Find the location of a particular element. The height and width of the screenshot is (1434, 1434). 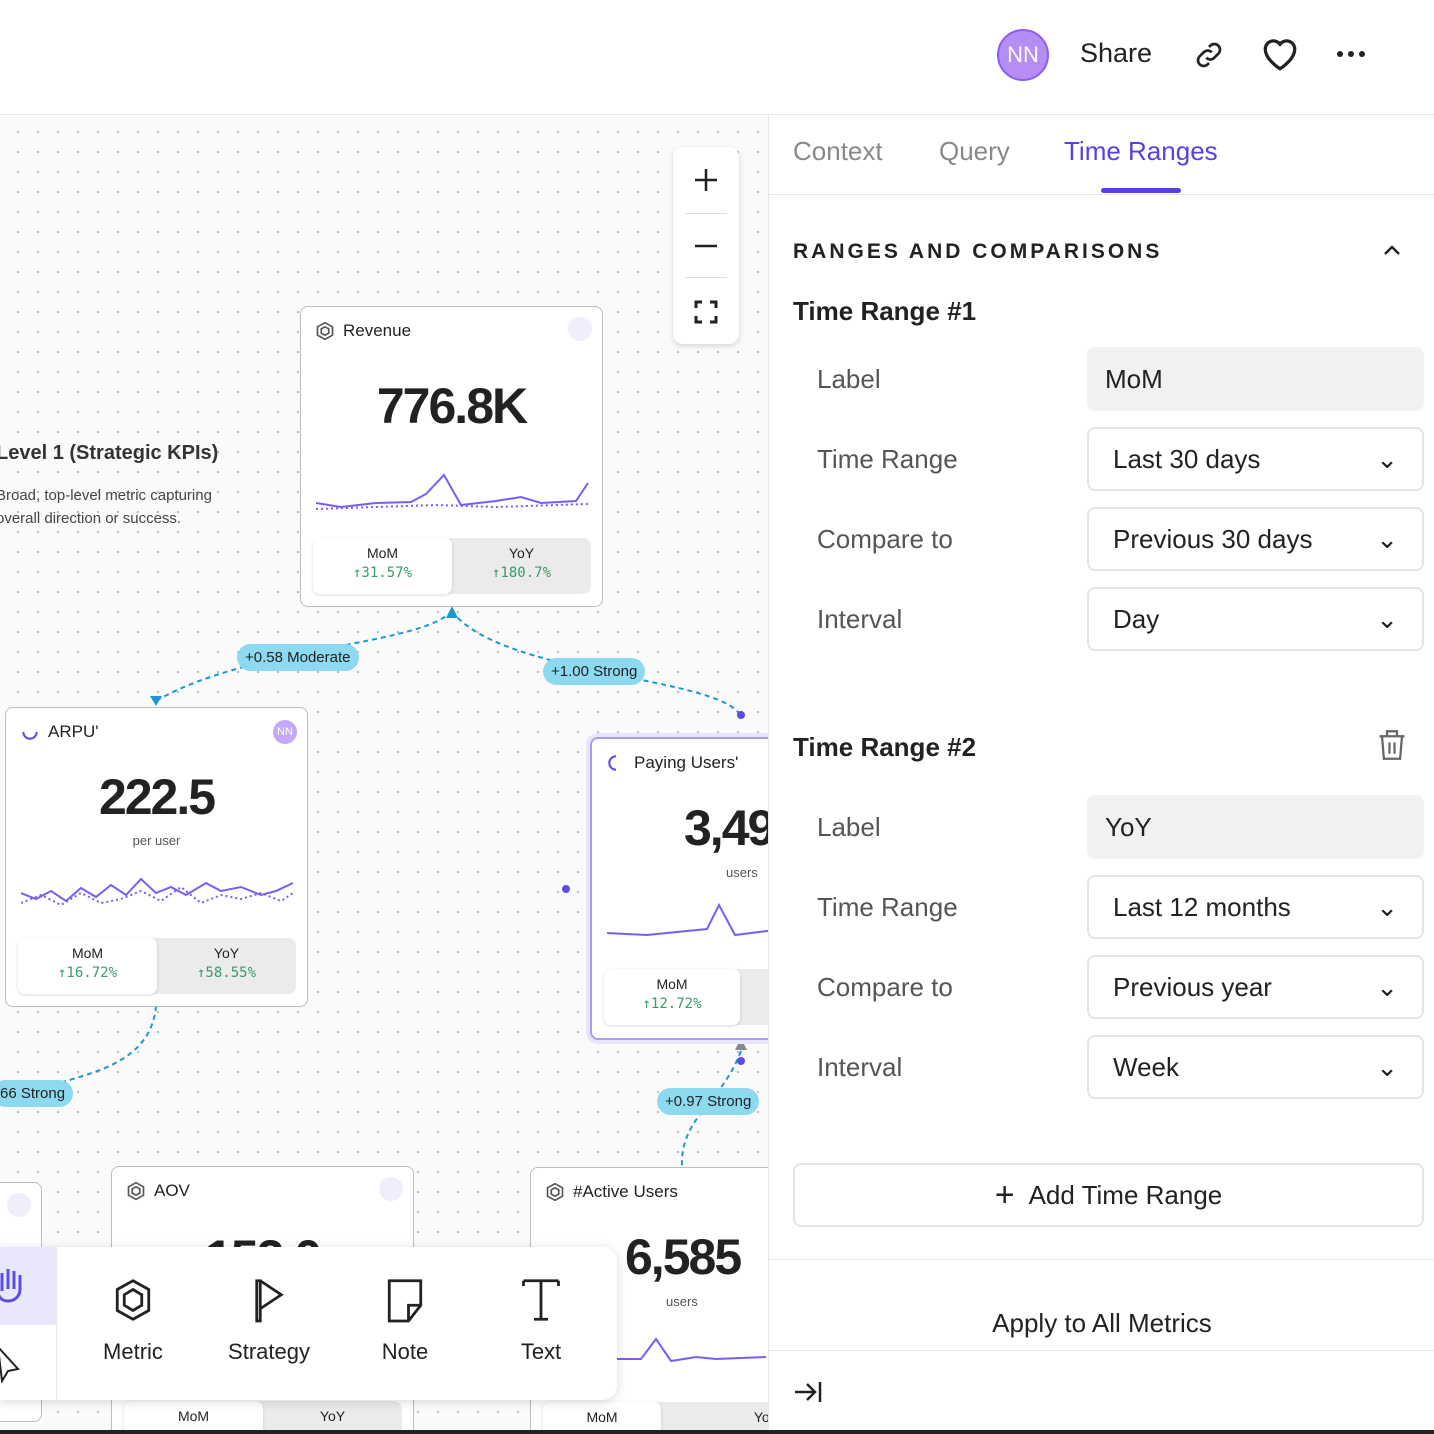

comparison-mom: MoM ↑31.57% is located at coordinates (382, 566).